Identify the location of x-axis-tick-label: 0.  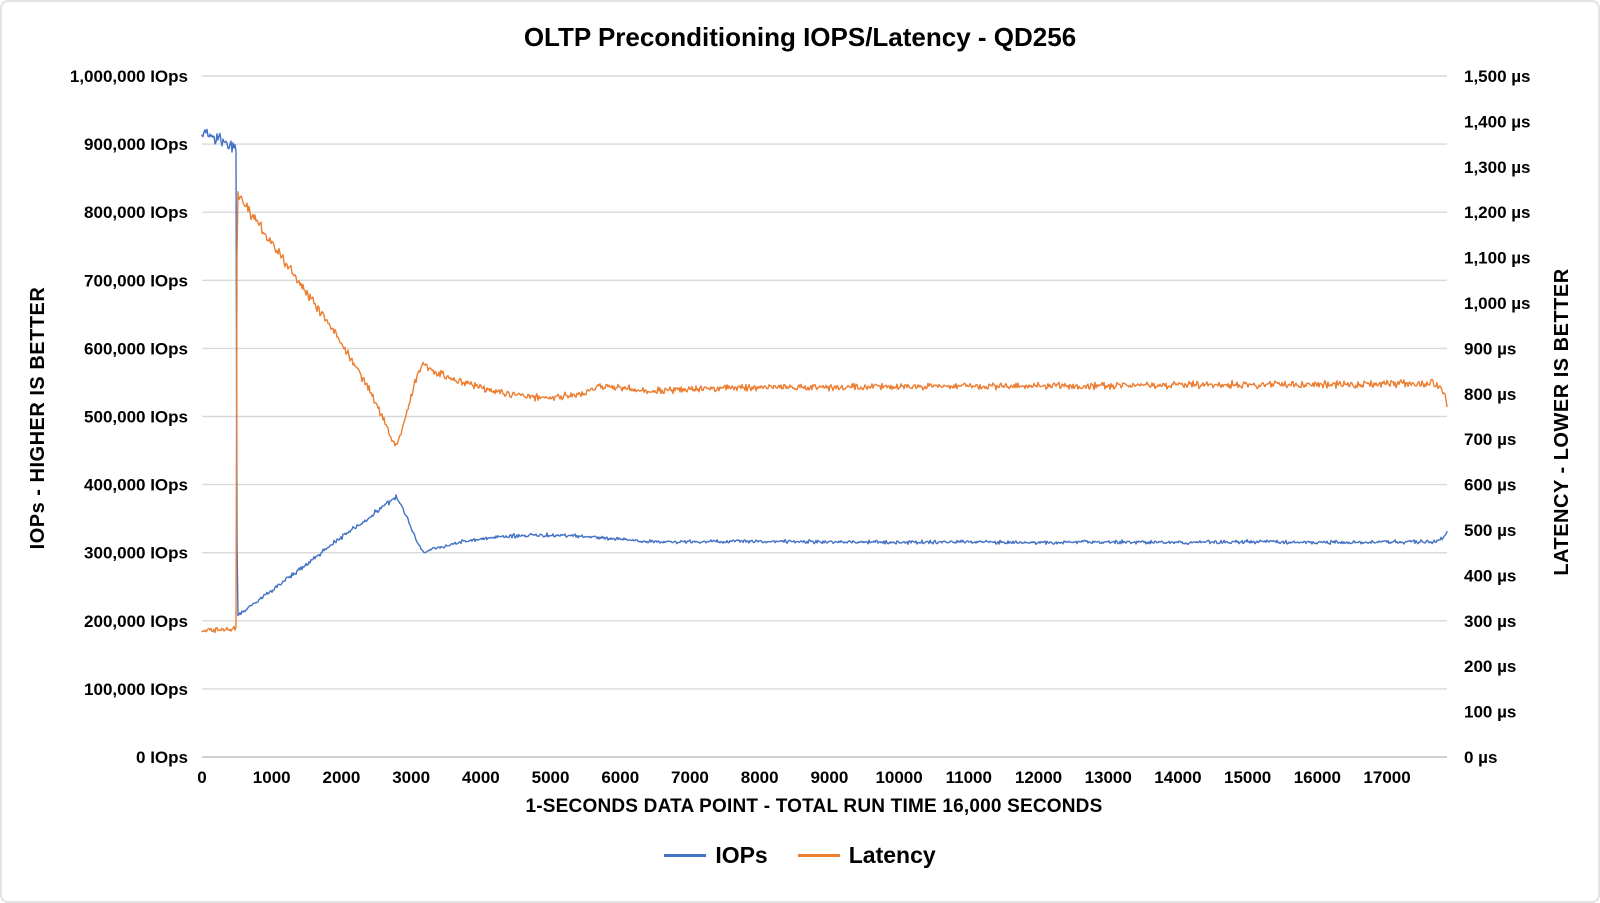
(201, 777).